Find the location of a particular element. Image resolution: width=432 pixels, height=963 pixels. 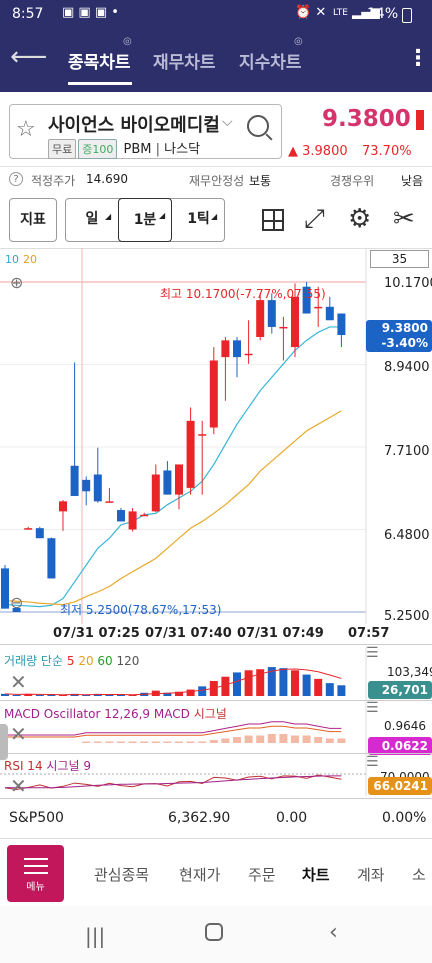

back-icon: ‹ is located at coordinates (333, 932).